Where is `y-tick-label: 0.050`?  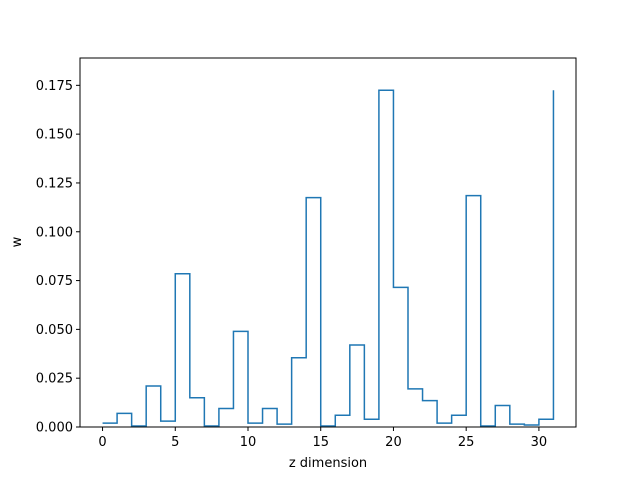 y-tick-label: 0.050 is located at coordinates (54, 330).